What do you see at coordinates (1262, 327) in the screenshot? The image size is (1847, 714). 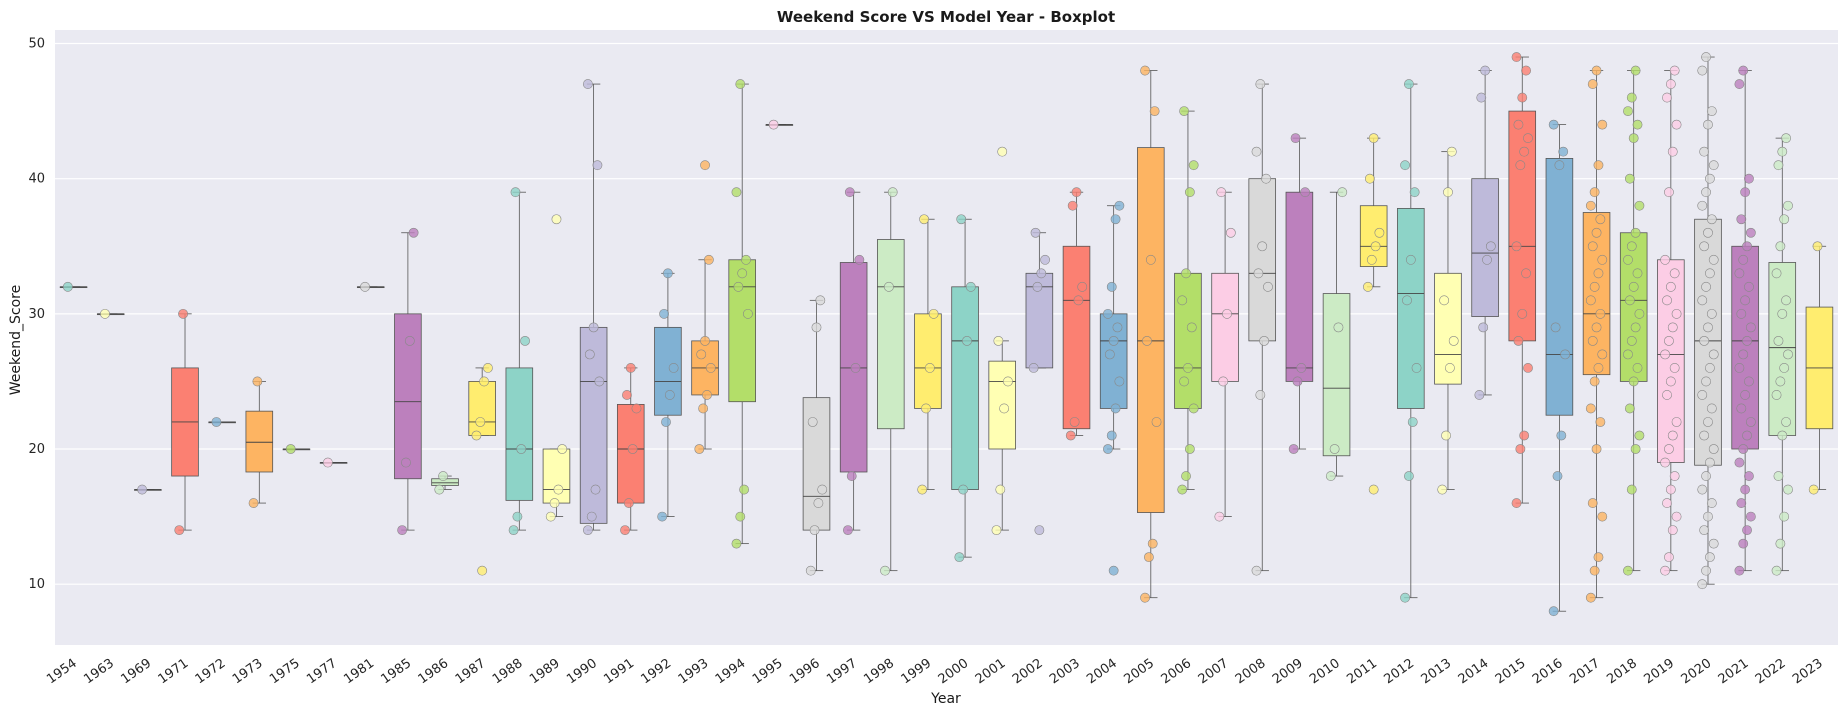 I see `box-2008` at bounding box center [1262, 327].